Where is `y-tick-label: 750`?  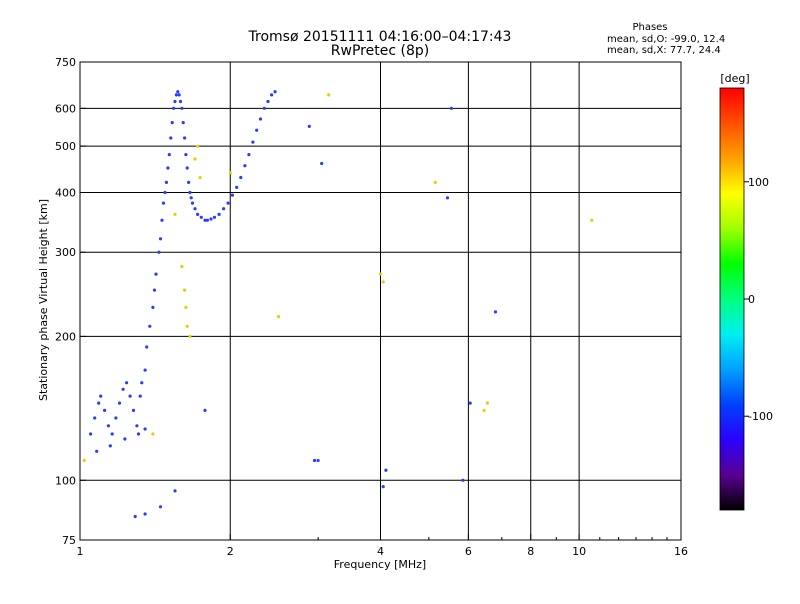 y-tick-label: 750 is located at coordinates (65, 62).